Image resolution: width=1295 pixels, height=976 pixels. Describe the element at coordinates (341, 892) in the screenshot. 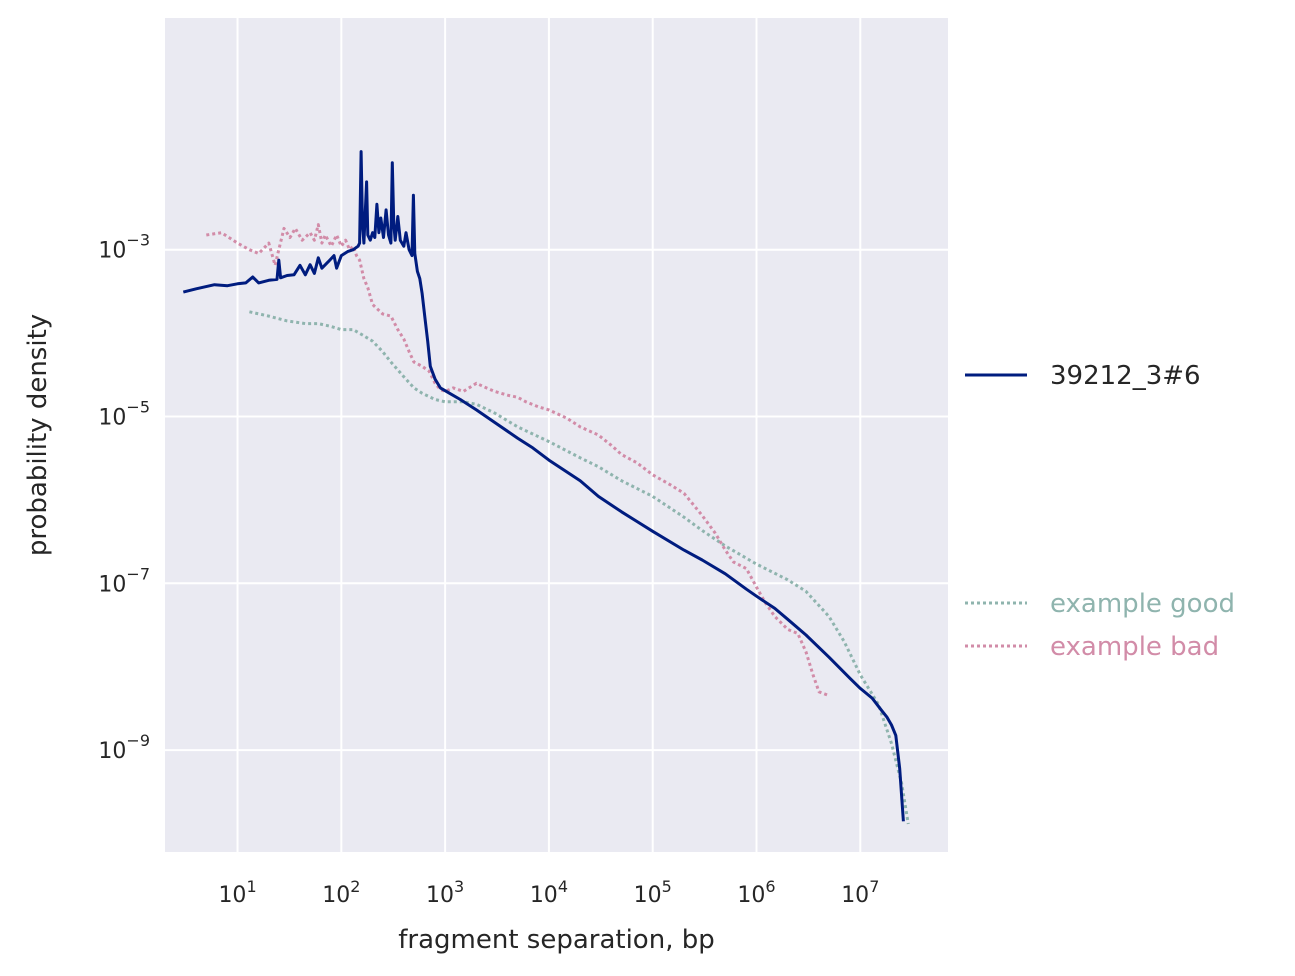

I see `x-tick-label: 10²` at that location.